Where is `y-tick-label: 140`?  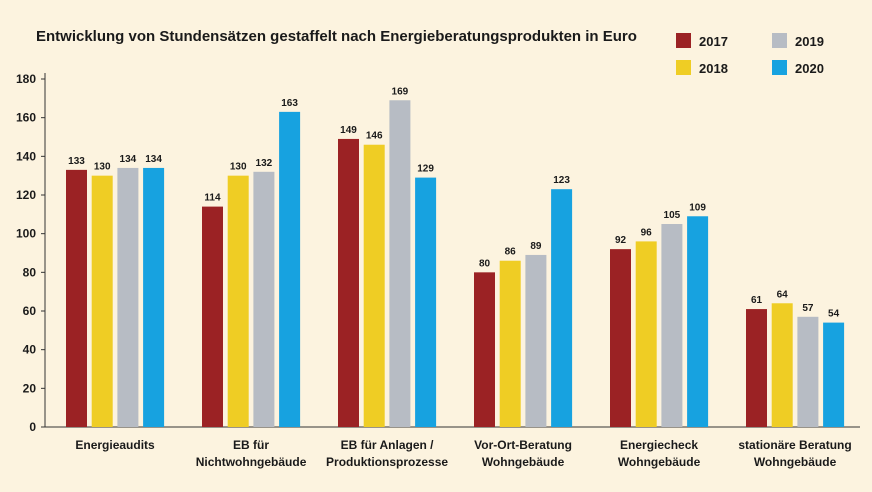
y-tick-label: 140 is located at coordinates (26, 156).